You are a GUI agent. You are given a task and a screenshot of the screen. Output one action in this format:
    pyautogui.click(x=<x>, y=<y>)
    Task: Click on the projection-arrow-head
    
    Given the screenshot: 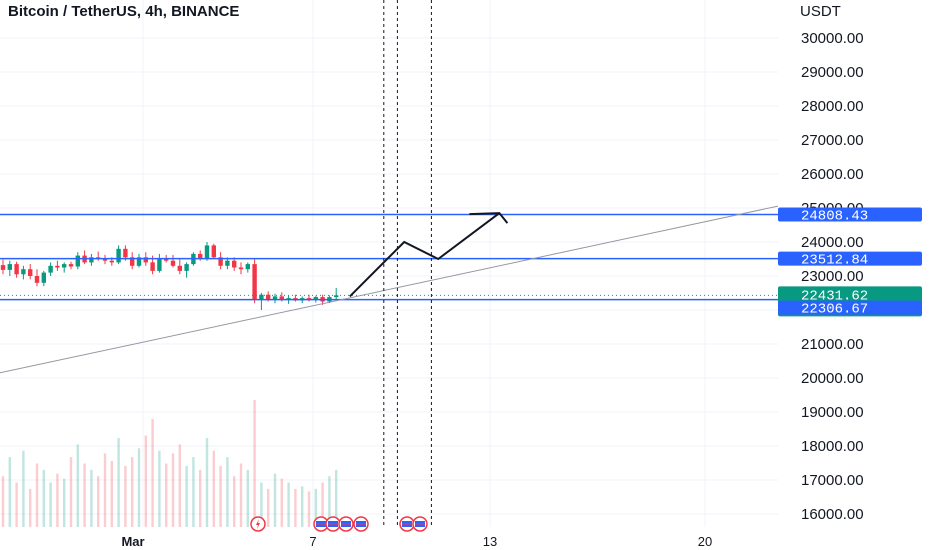 What is the action you would take?
    pyautogui.click(x=489, y=218)
    